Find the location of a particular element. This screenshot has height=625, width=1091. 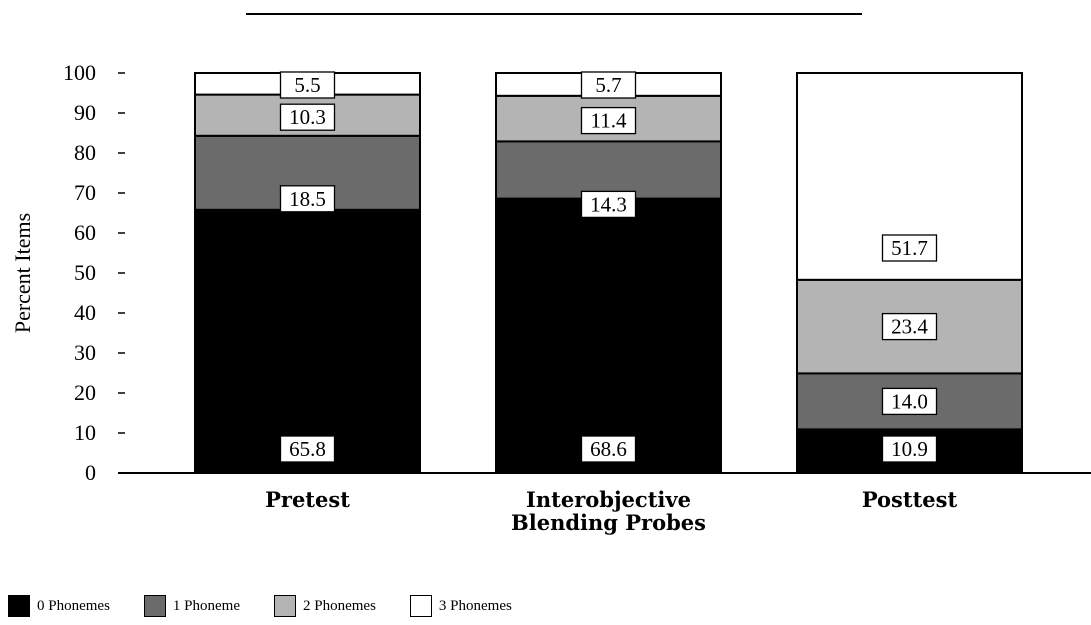

y-tick-label-0: 0 is located at coordinates (90, 472).